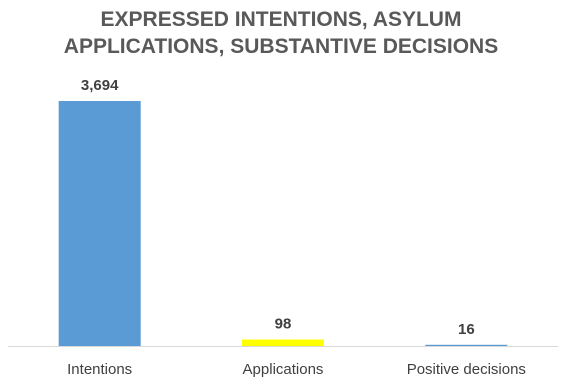  Describe the element at coordinates (466, 329) in the screenshot. I see `data-label-positive-decisions: 16` at that location.